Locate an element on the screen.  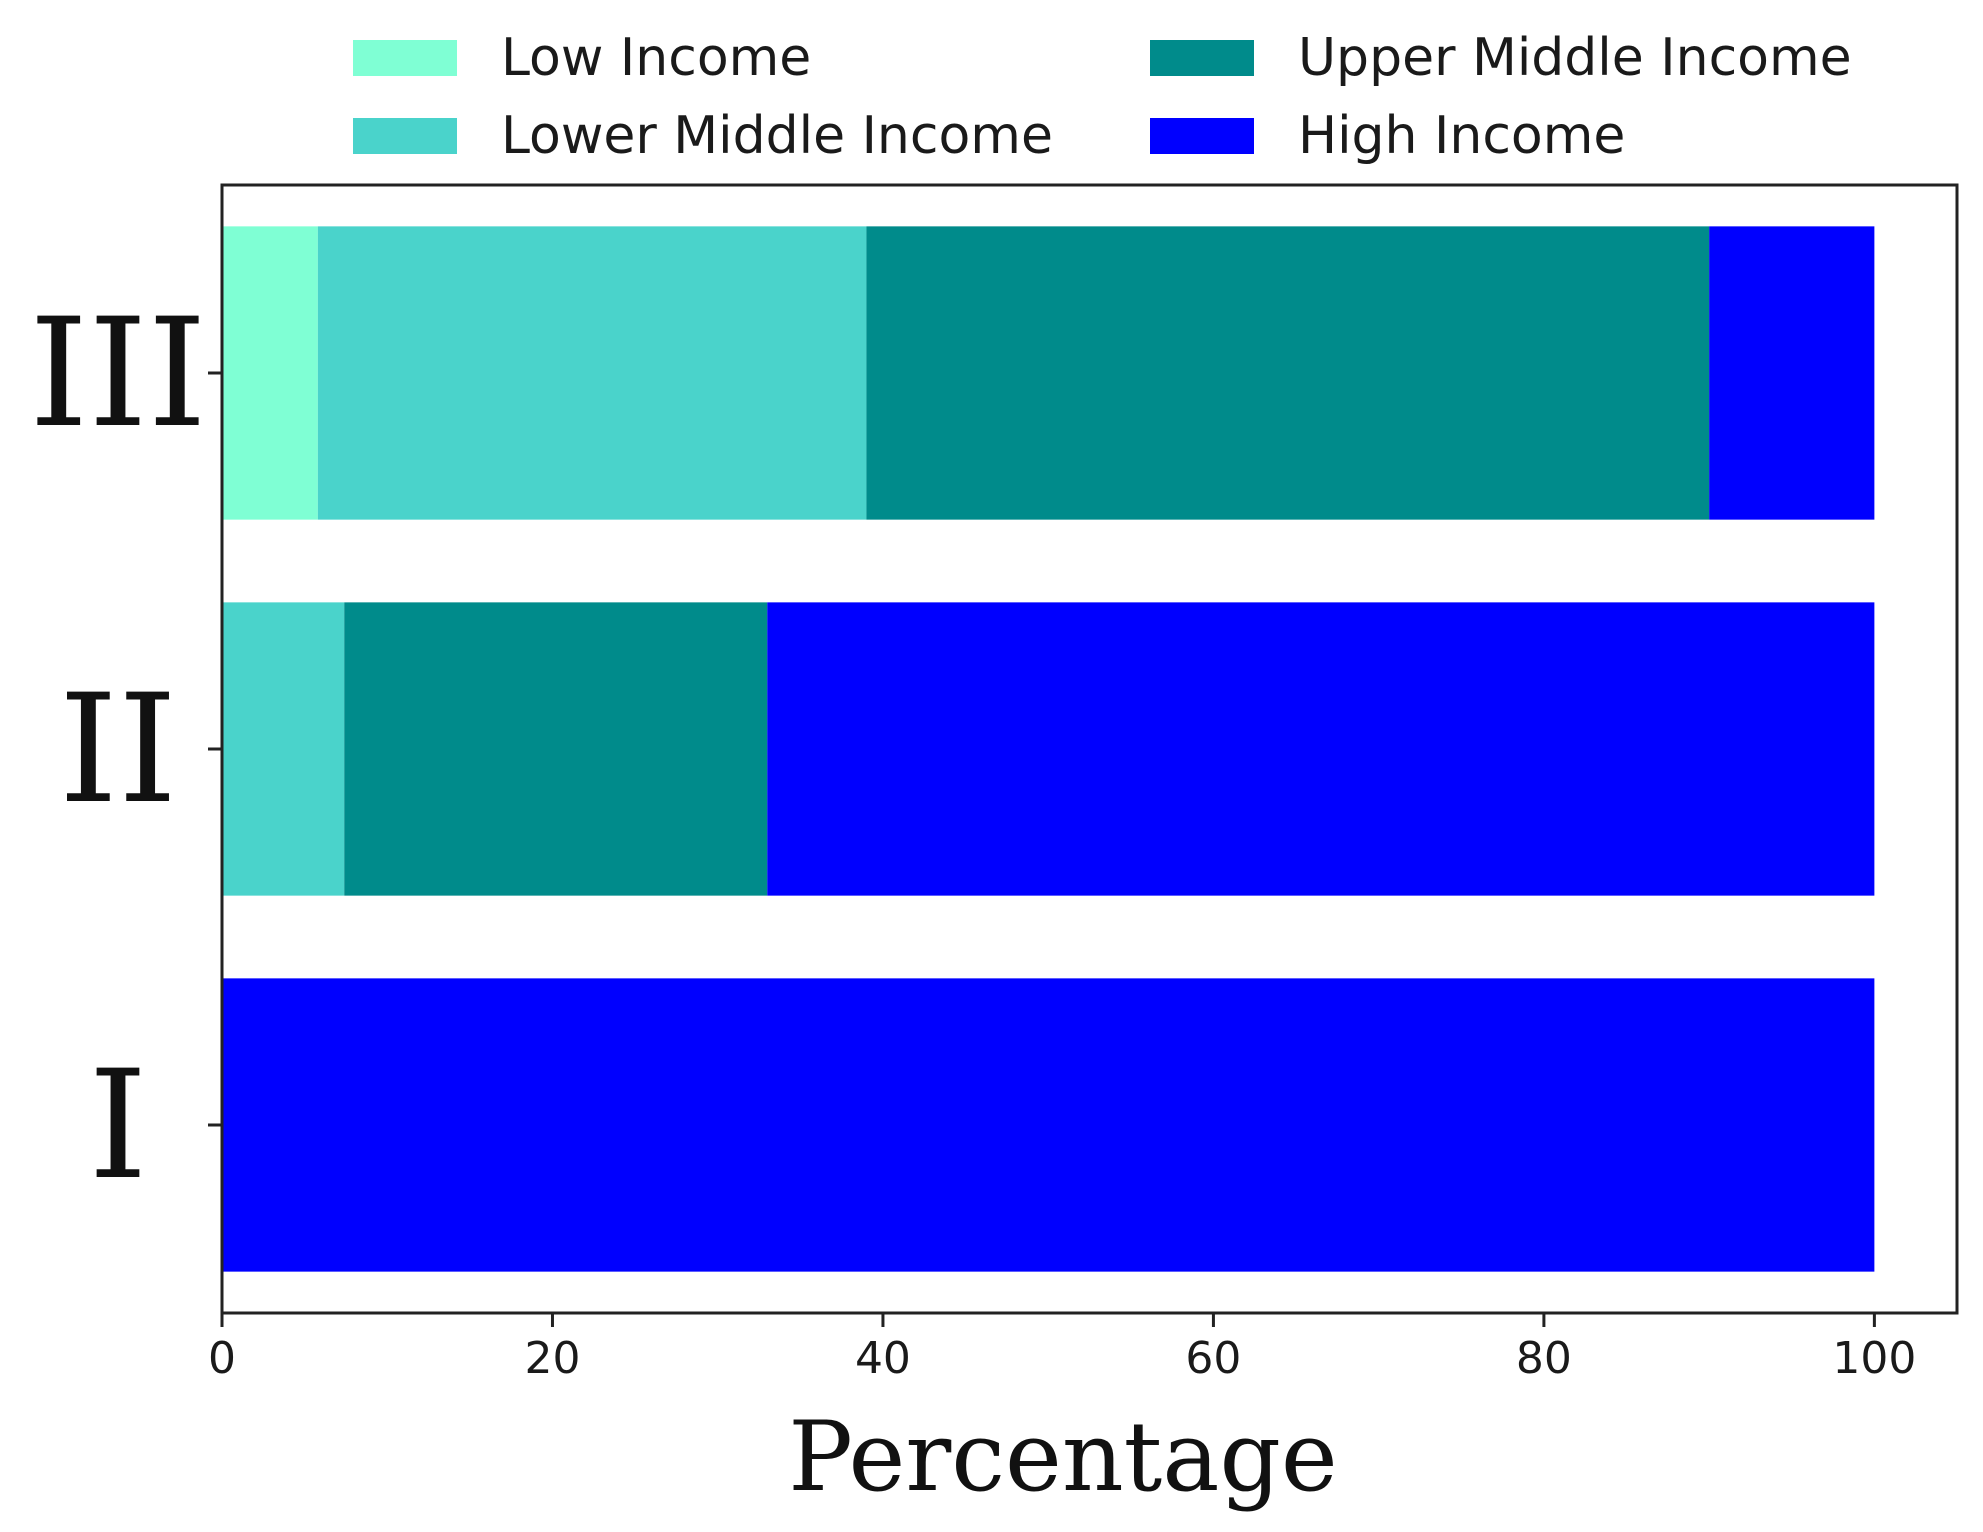
bar-III-low-income is located at coordinates (270, 373).